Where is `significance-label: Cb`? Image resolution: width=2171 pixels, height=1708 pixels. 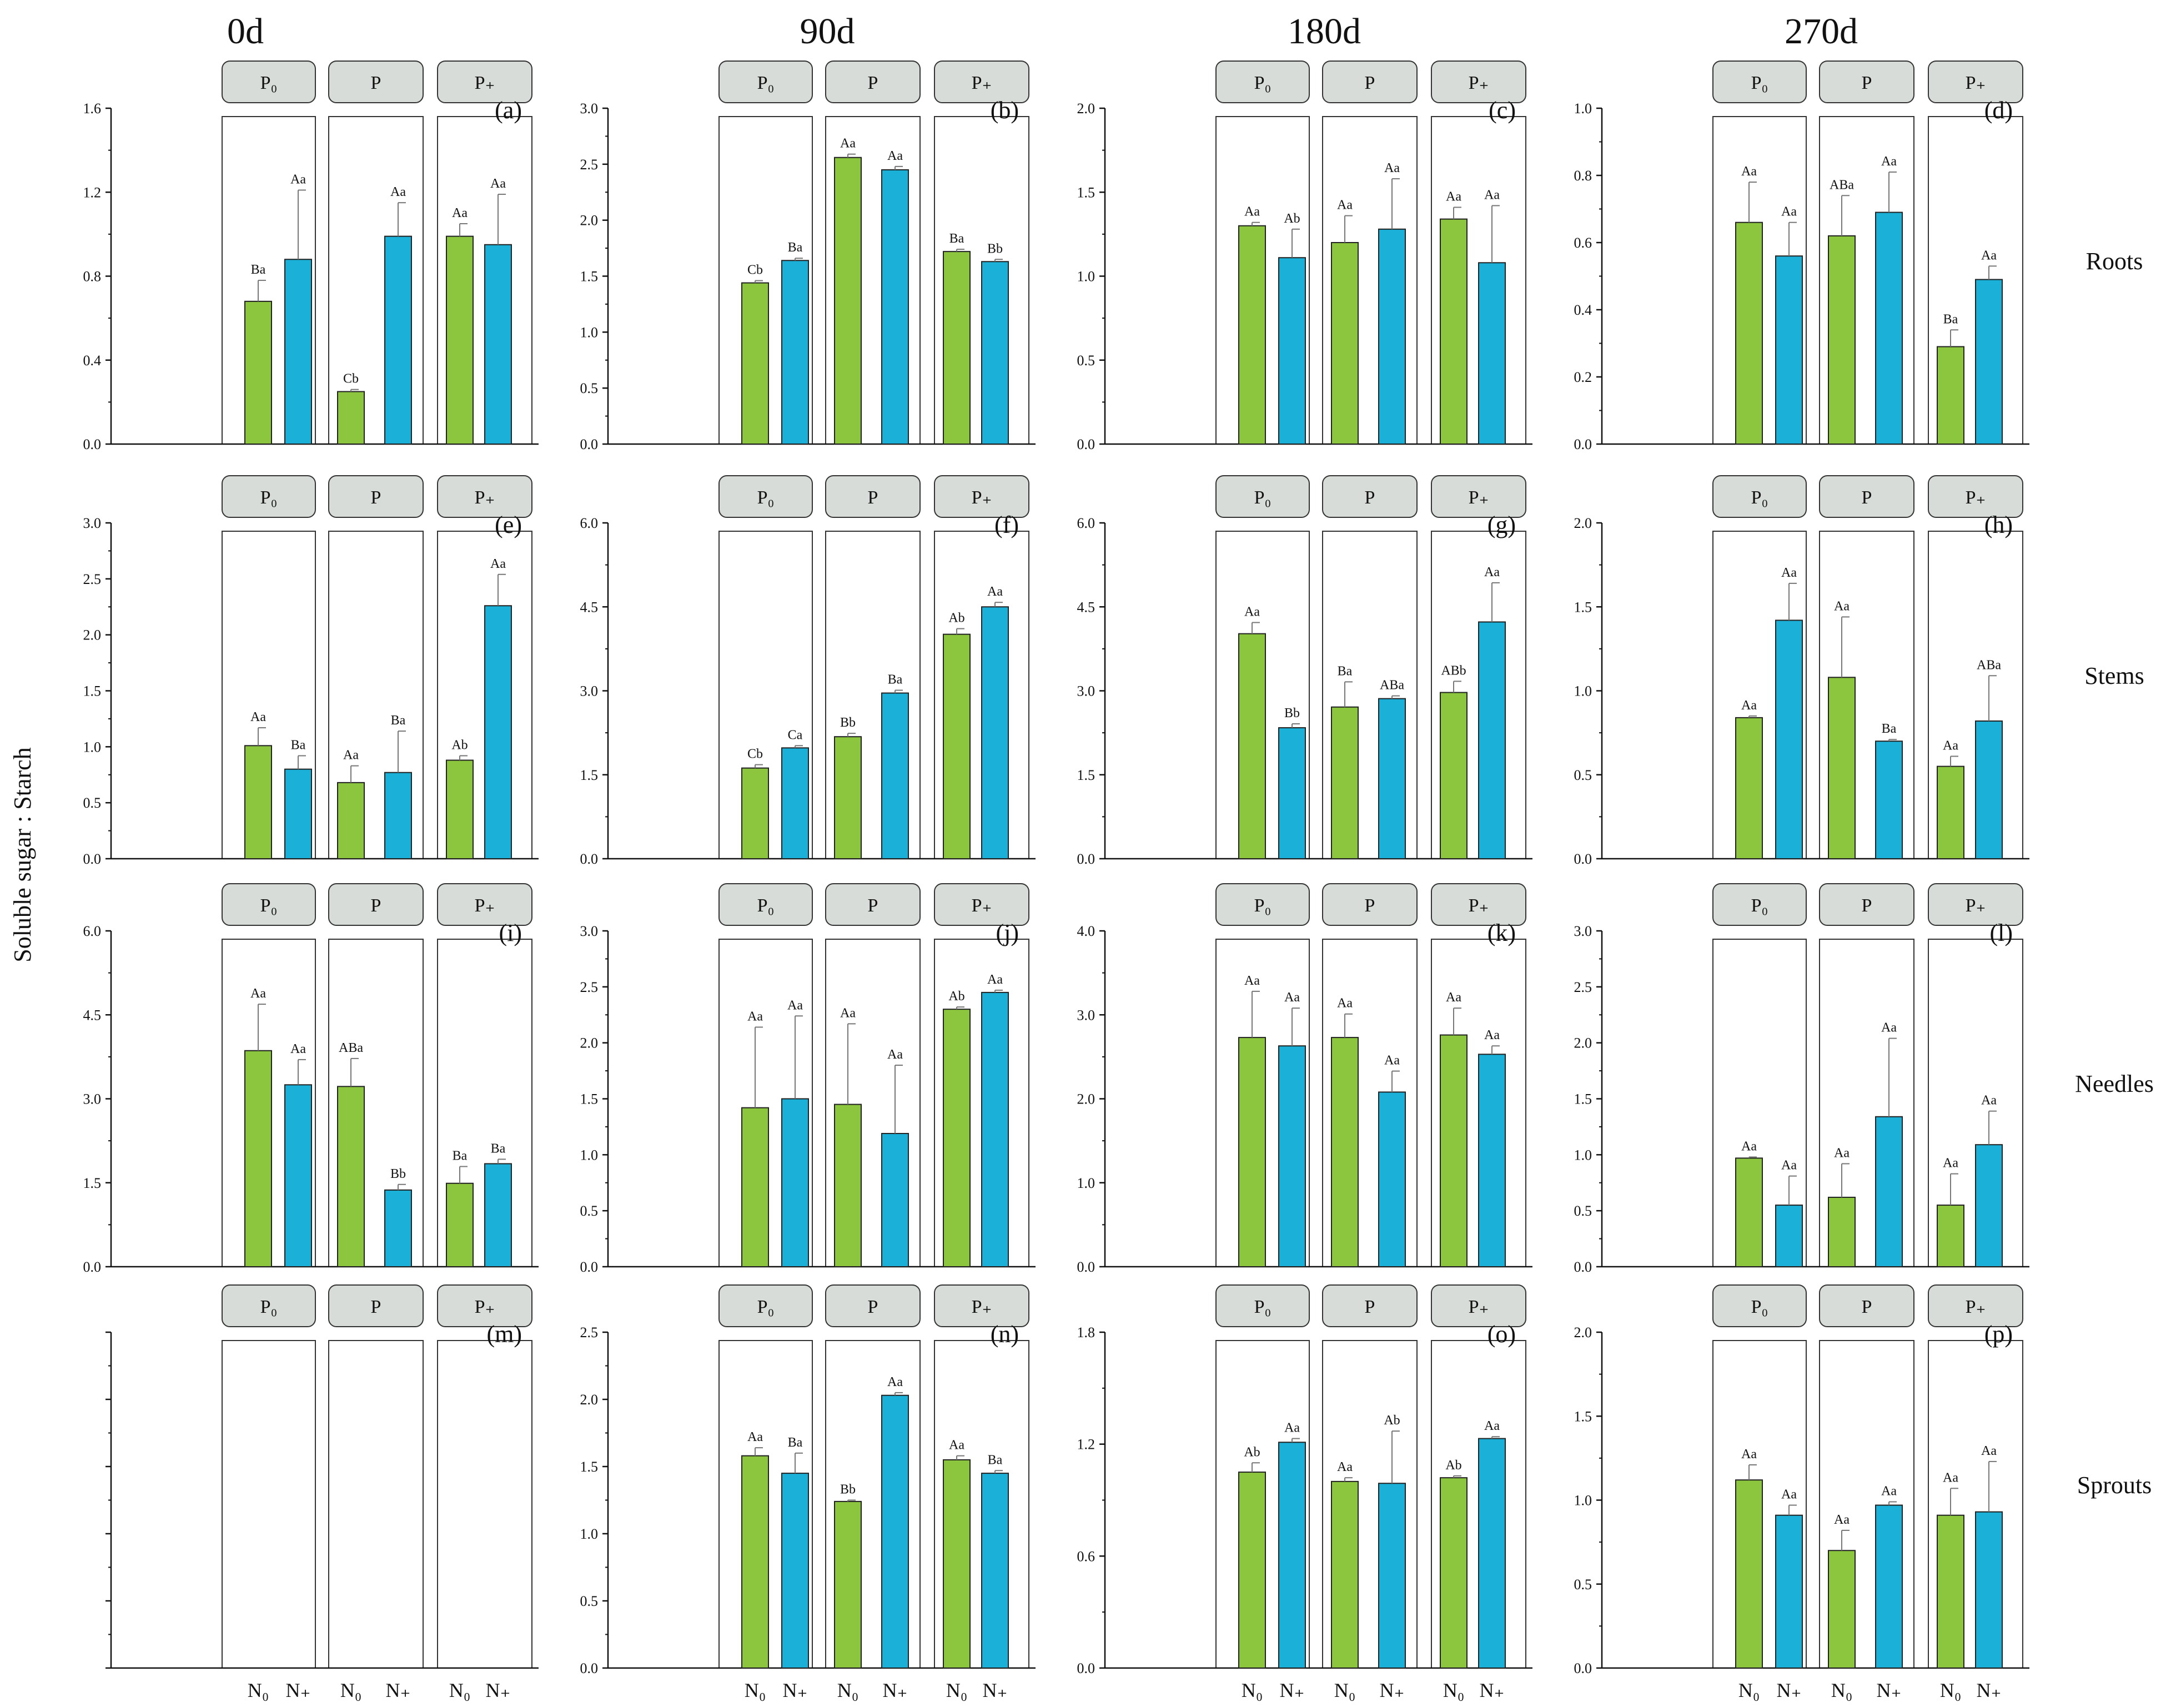
significance-label: Cb is located at coordinates (755, 754).